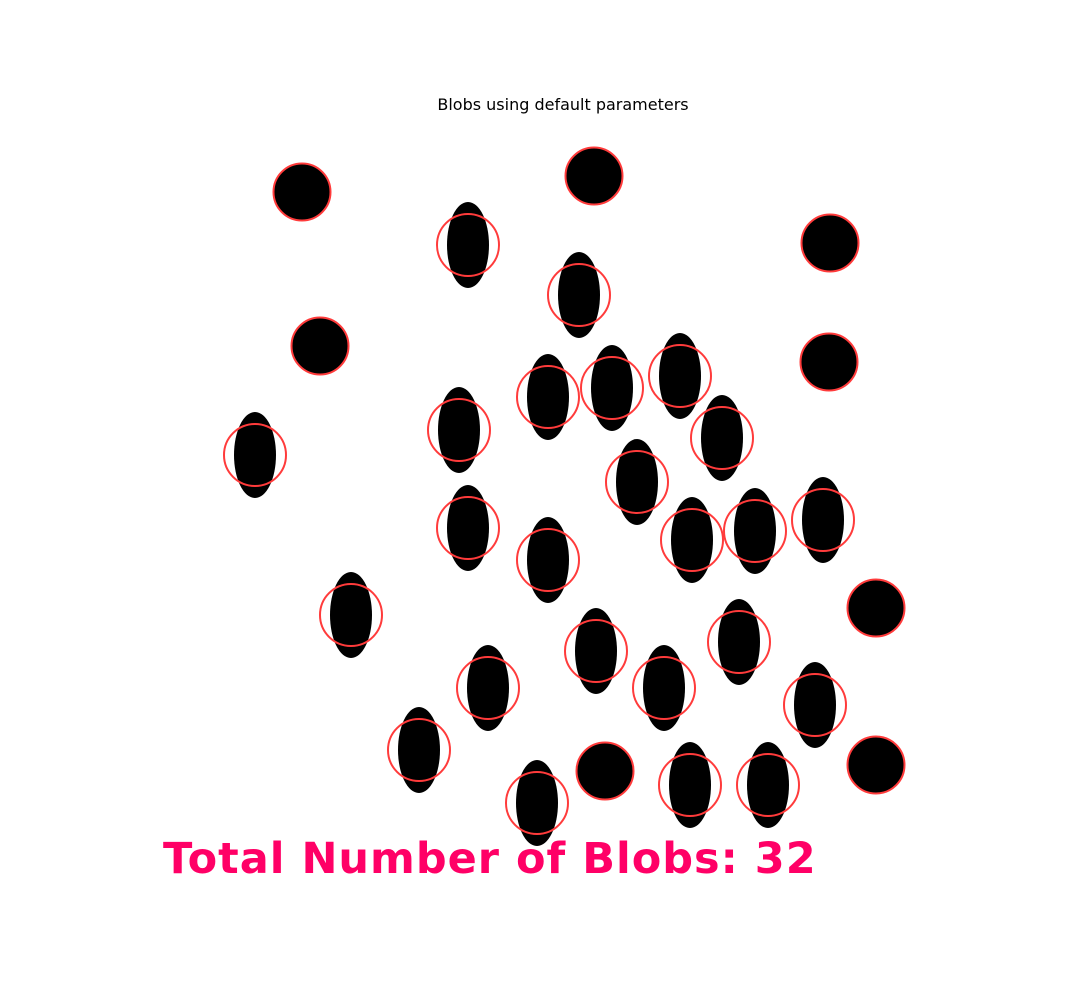  I want to click on figure-title: Blobs using default parameters, so click(563, 104).